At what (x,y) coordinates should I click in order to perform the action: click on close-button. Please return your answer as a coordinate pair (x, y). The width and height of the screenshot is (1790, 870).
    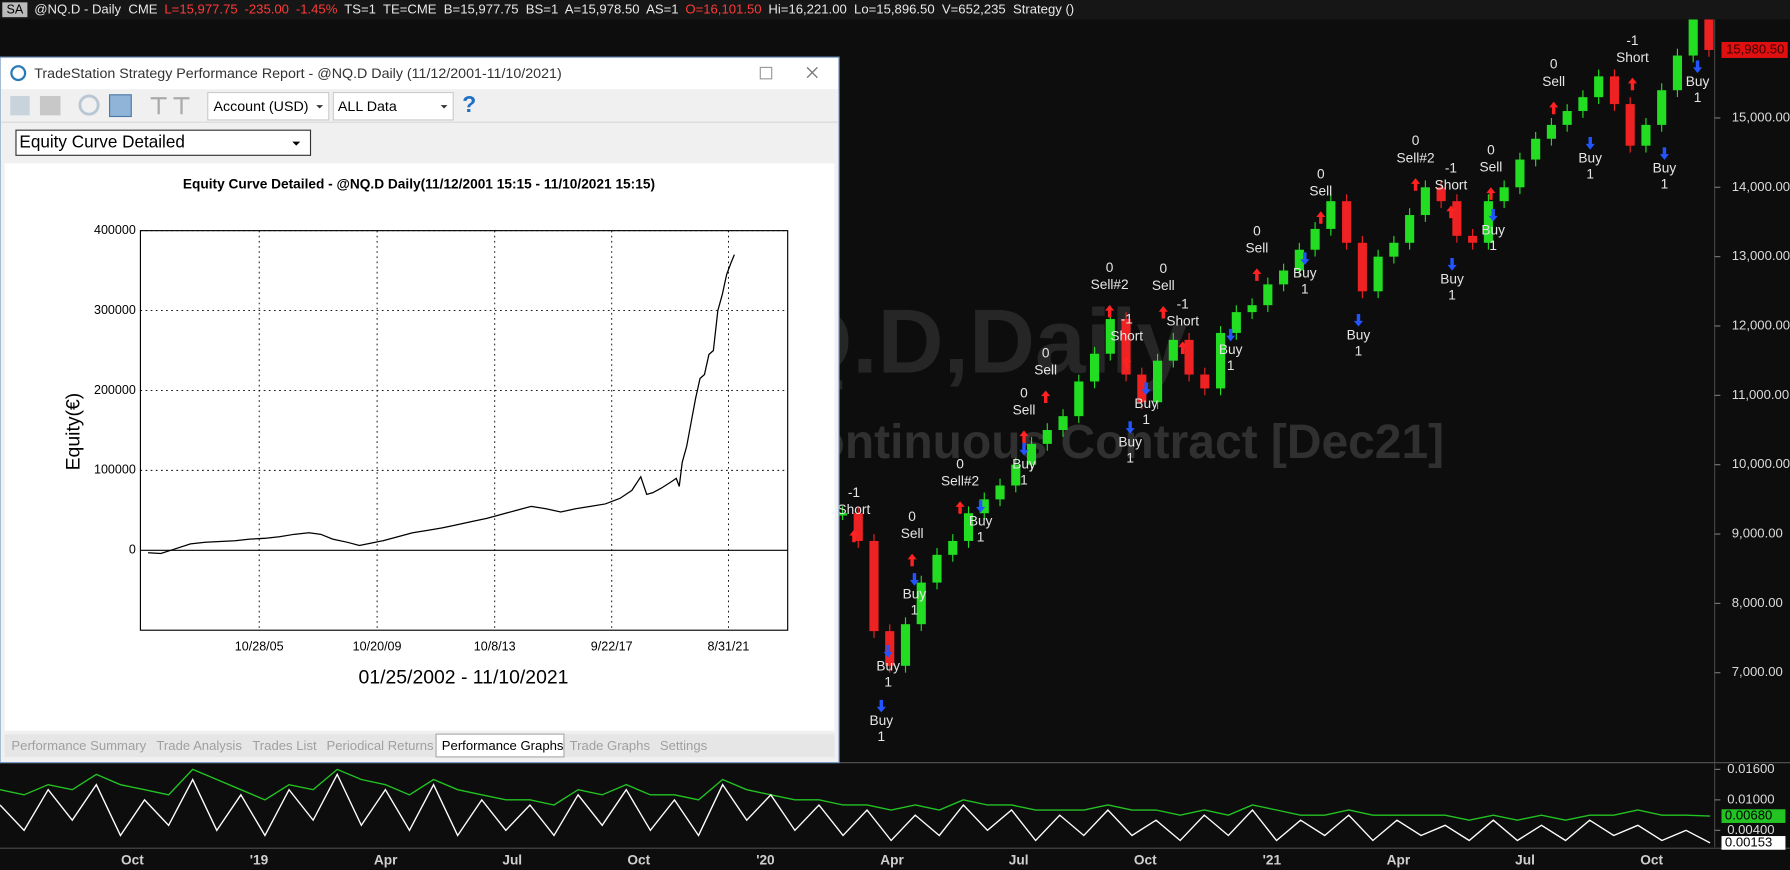
    Looking at the image, I should click on (812, 72).